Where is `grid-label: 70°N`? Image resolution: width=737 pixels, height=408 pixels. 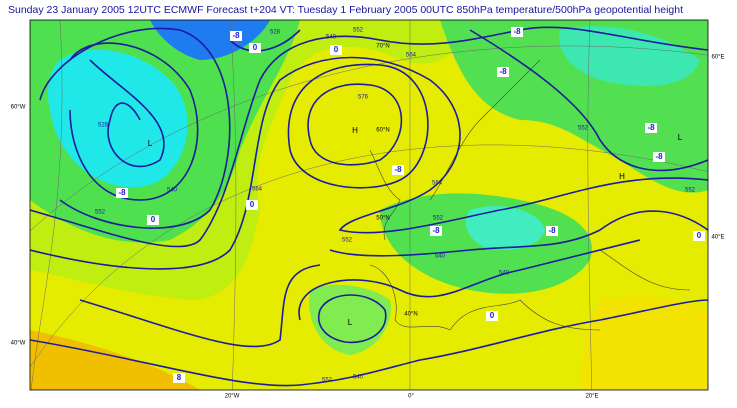
grid-label: 70°N is located at coordinates (382, 47).